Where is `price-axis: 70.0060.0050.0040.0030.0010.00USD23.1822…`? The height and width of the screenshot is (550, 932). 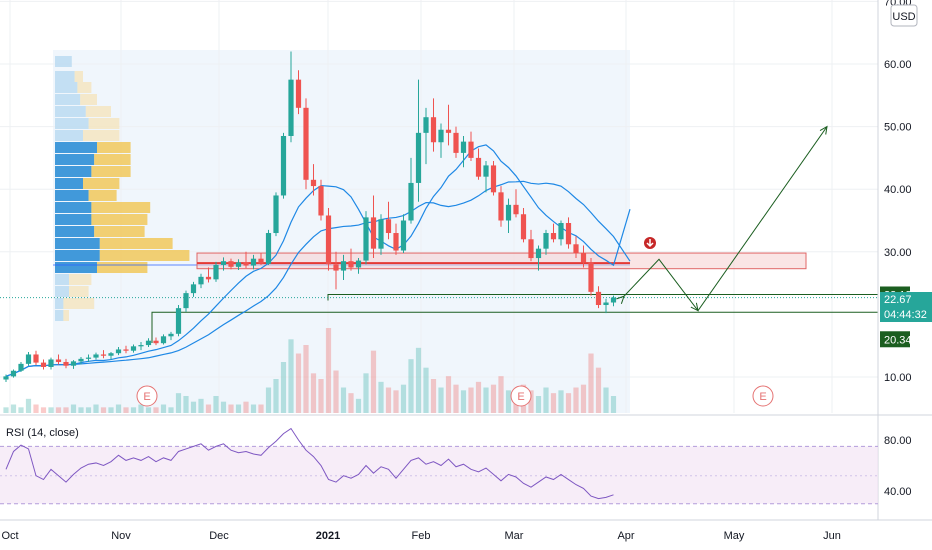 price-axis: 70.0060.0050.0040.0030.0010.00USD23.1822… is located at coordinates (904, 260).